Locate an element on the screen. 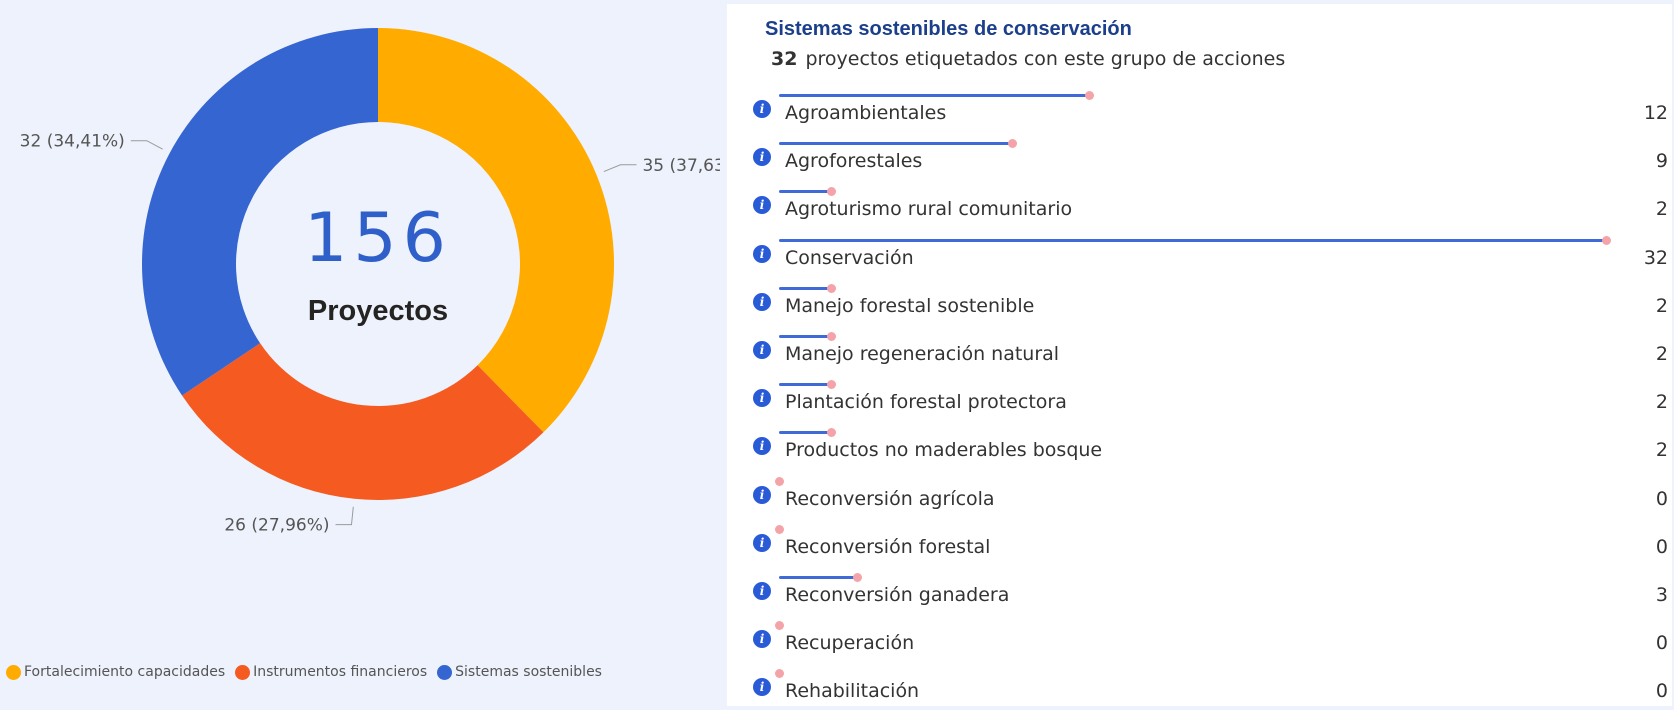 The width and height of the screenshot is (1674, 710). bar-row: i Reconversión ganadera 3 is located at coordinates (1199, 588).